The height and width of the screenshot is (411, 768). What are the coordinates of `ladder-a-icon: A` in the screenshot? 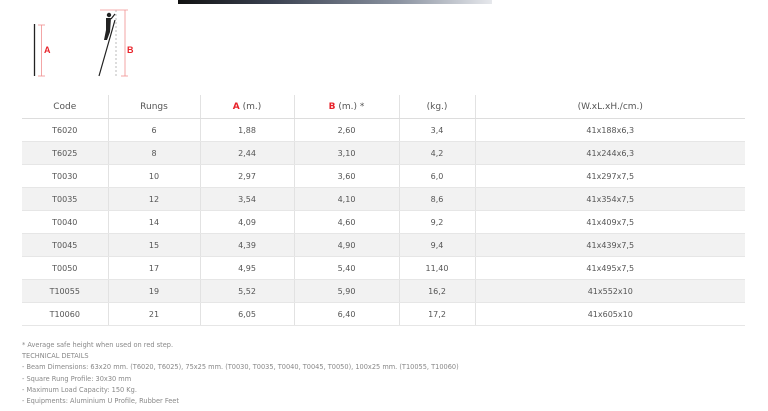 It's located at (42, 50).